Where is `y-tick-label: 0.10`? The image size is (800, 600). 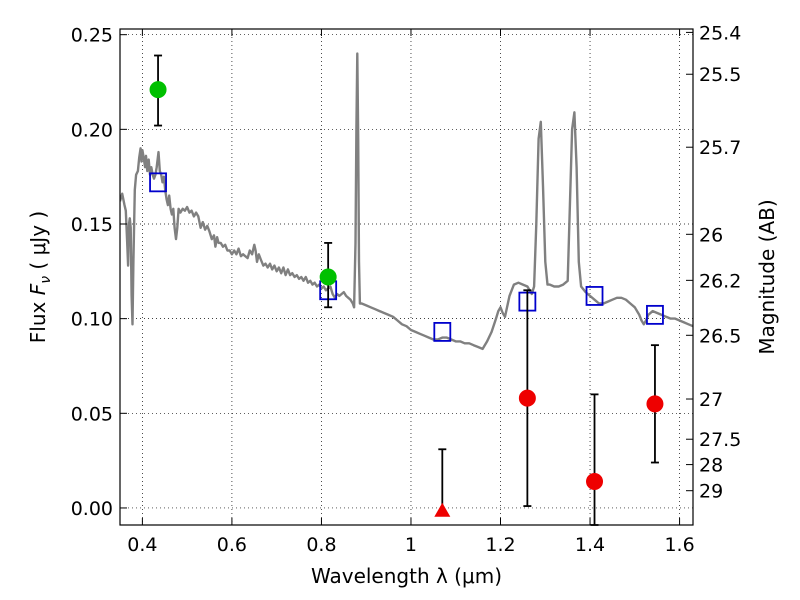
y-tick-label: 0.10 is located at coordinates (92, 320).